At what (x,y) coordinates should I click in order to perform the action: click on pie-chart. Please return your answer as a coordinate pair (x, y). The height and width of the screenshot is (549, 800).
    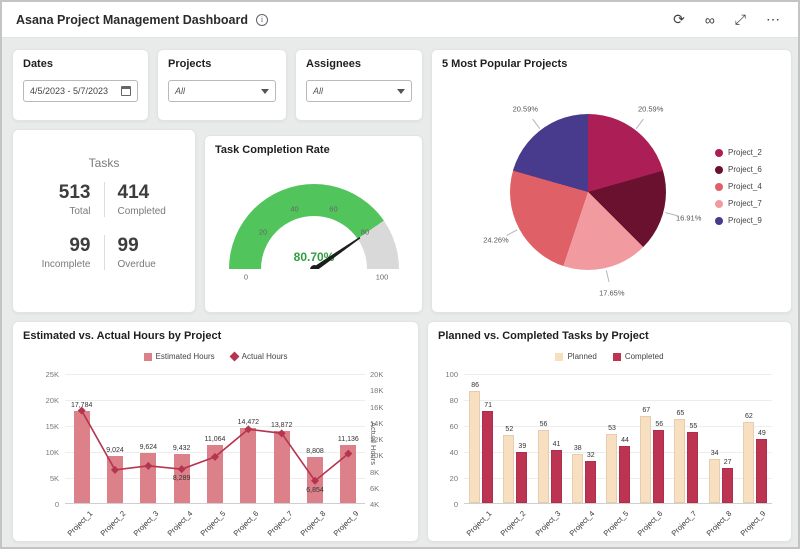
    Looking at the image, I should click on (588, 192).